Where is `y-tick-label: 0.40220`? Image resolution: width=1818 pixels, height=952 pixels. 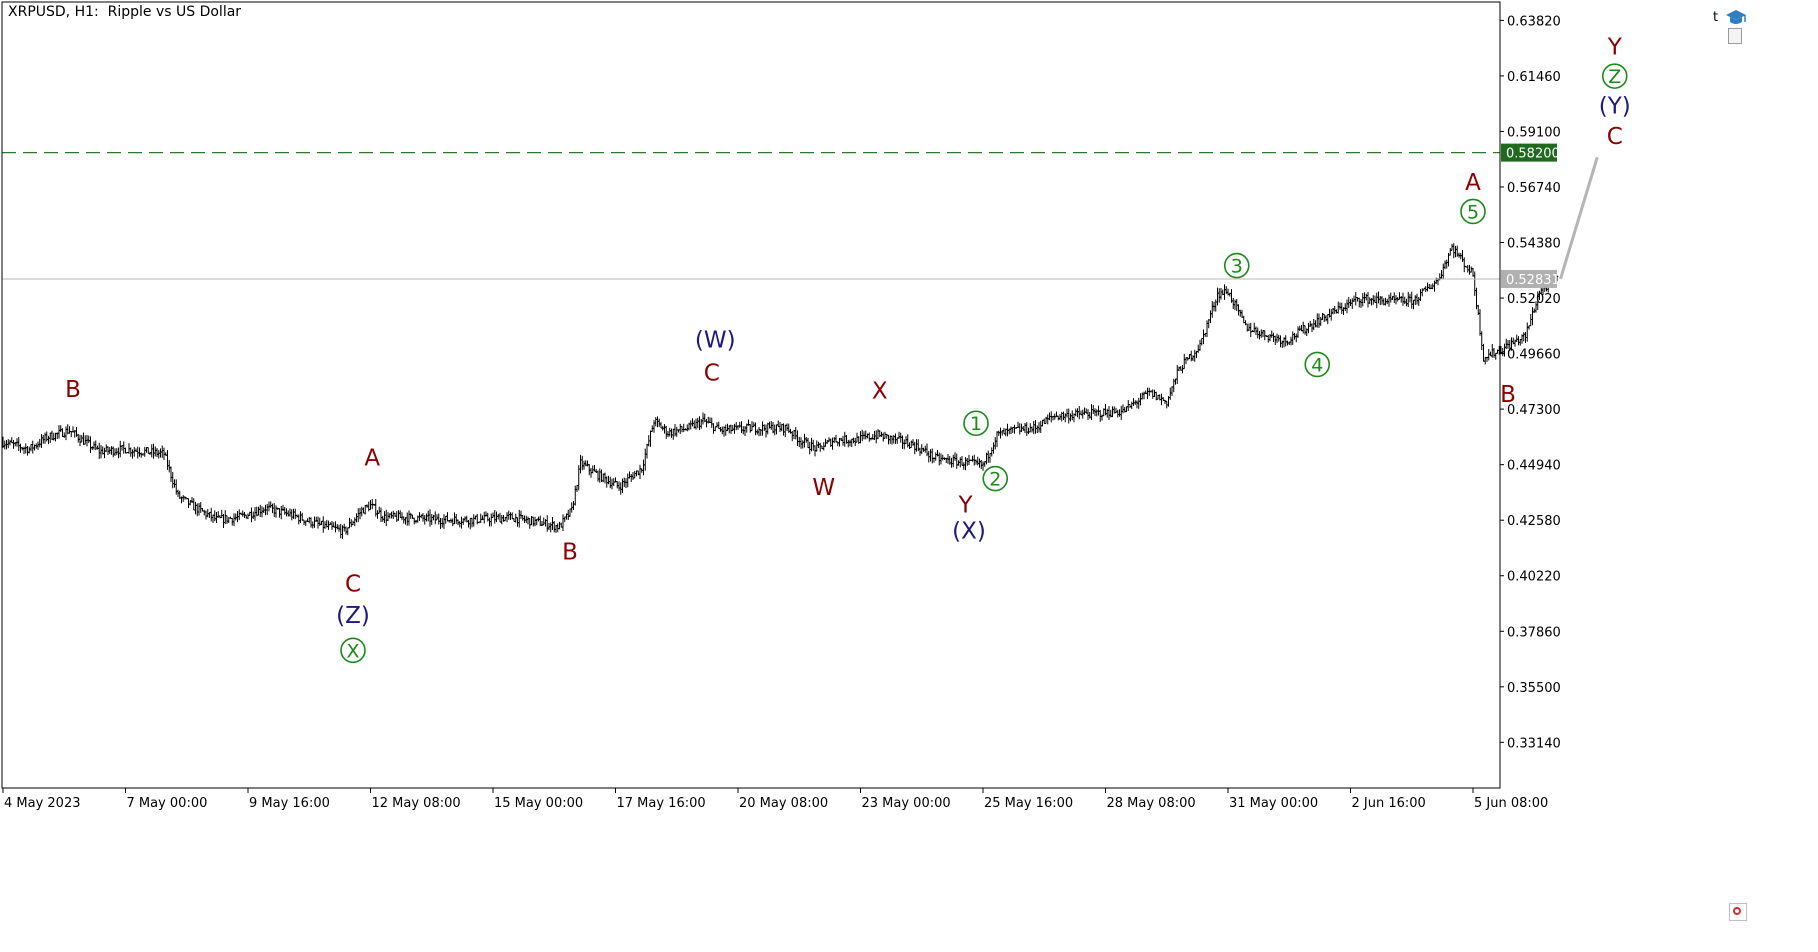 y-tick-label: 0.40220 is located at coordinates (1534, 577).